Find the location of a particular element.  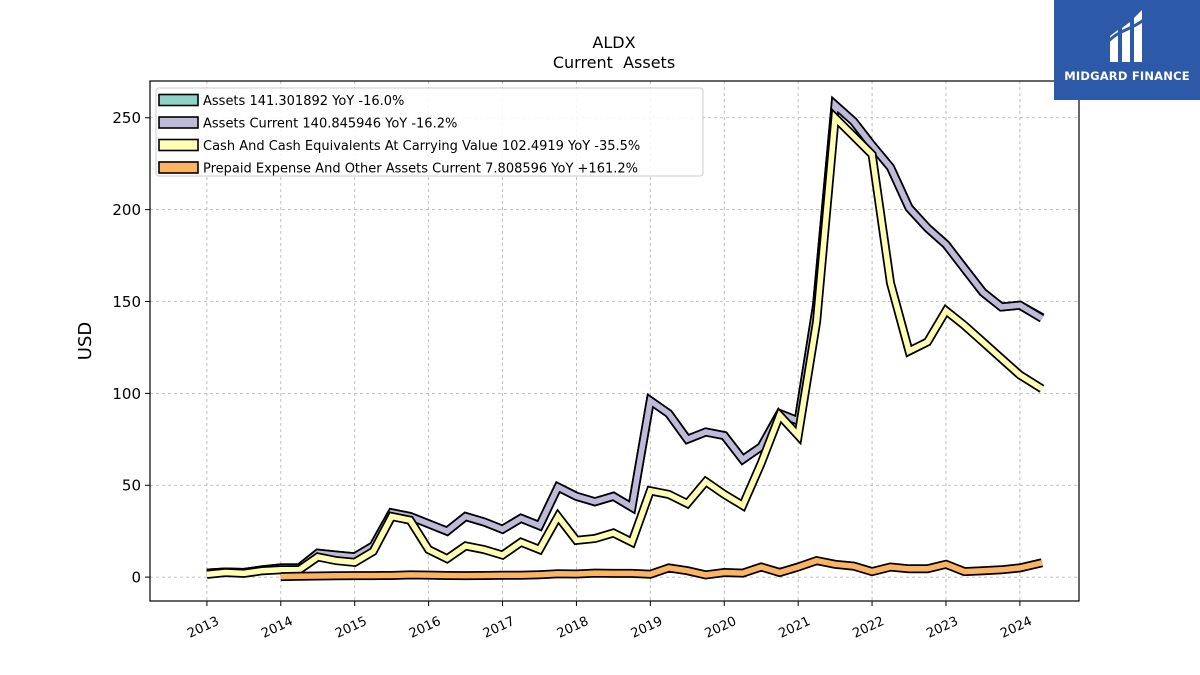

legend-box is located at coordinates (429, 132).